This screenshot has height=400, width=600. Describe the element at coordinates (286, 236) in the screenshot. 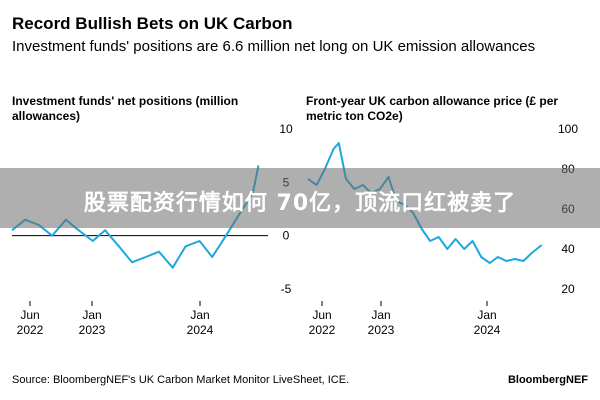

I see `y-tick-label: 0` at that location.